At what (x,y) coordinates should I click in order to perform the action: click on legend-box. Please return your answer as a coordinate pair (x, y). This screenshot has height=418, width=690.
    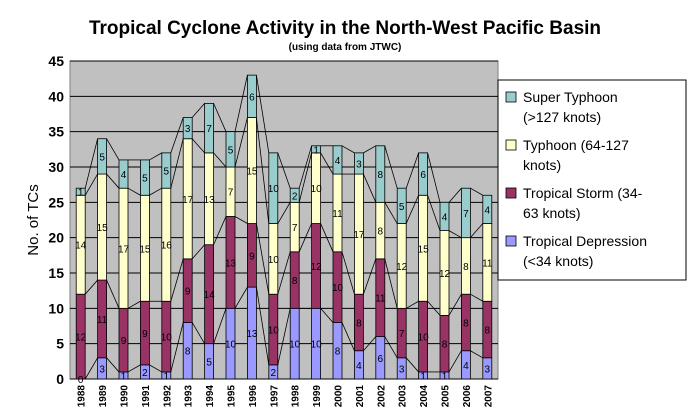
    Looking at the image, I should click on (592, 180).